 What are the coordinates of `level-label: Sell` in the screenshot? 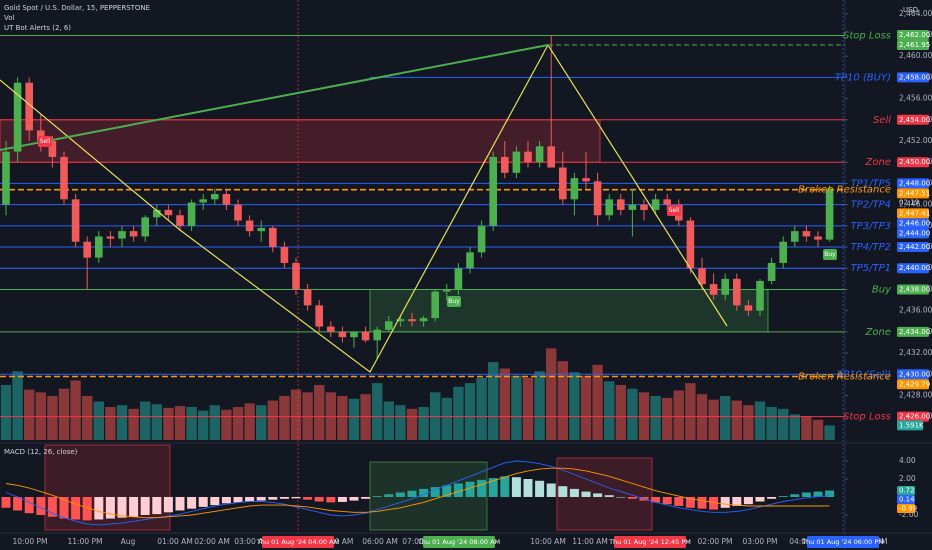 It's located at (882, 120).